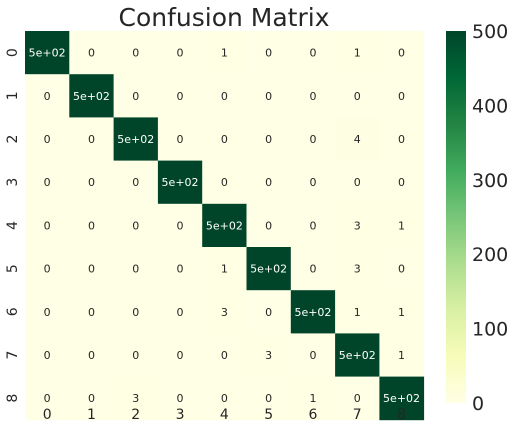 The image size is (510, 428). What do you see at coordinates (402, 312) in the screenshot?
I see `heatmap-cell-r6-c8` at bounding box center [402, 312].